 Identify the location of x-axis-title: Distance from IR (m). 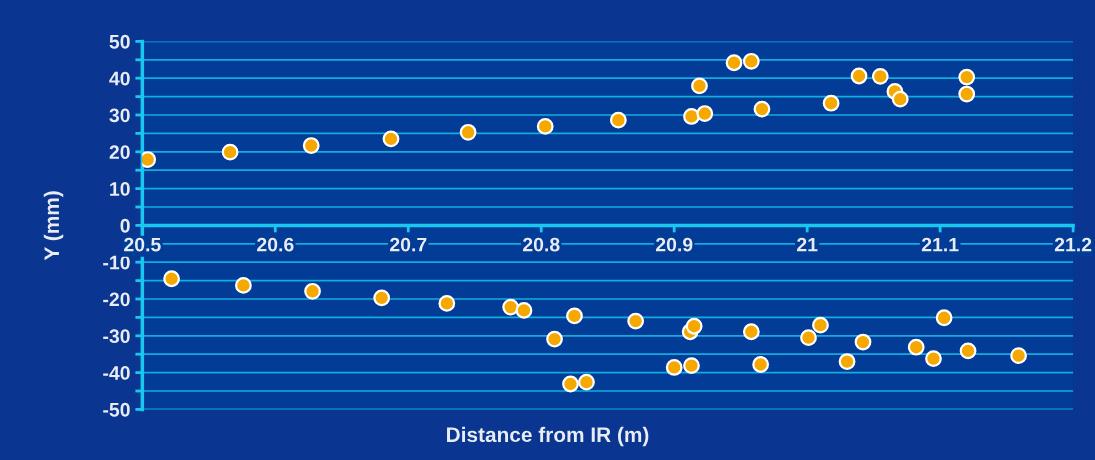
(548, 436).